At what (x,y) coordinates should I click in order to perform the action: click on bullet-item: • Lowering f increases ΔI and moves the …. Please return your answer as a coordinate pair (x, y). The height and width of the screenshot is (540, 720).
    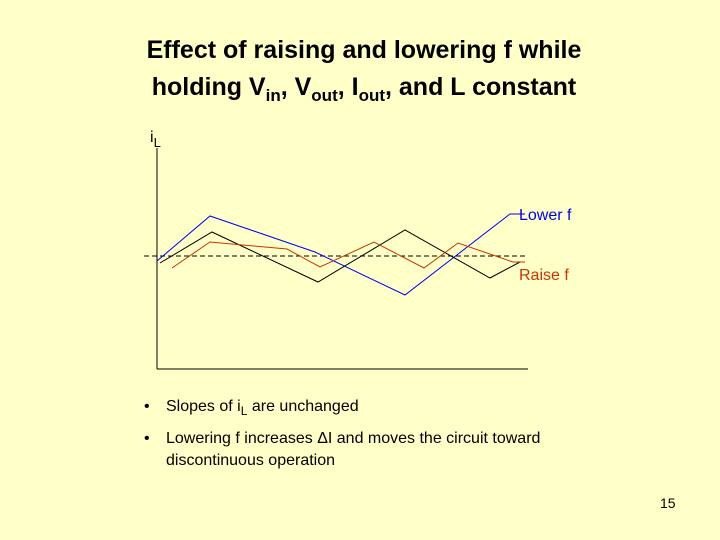
    Looking at the image, I should click on (342, 449).